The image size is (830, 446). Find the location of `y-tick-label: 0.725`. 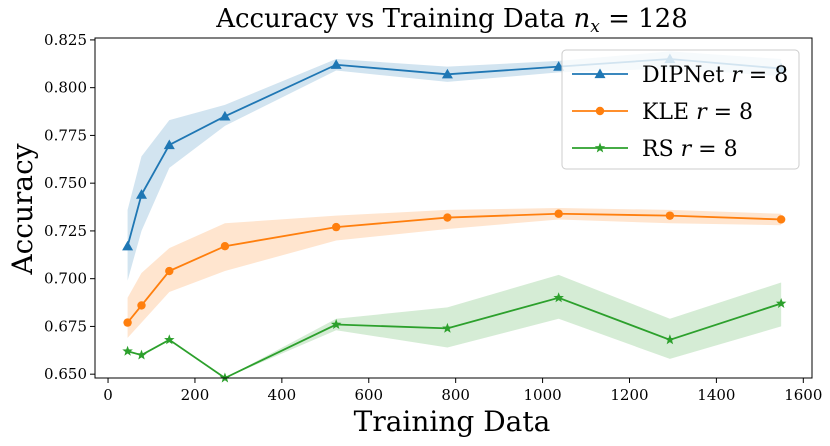

y-tick-label: 0.725 is located at coordinates (65, 231).